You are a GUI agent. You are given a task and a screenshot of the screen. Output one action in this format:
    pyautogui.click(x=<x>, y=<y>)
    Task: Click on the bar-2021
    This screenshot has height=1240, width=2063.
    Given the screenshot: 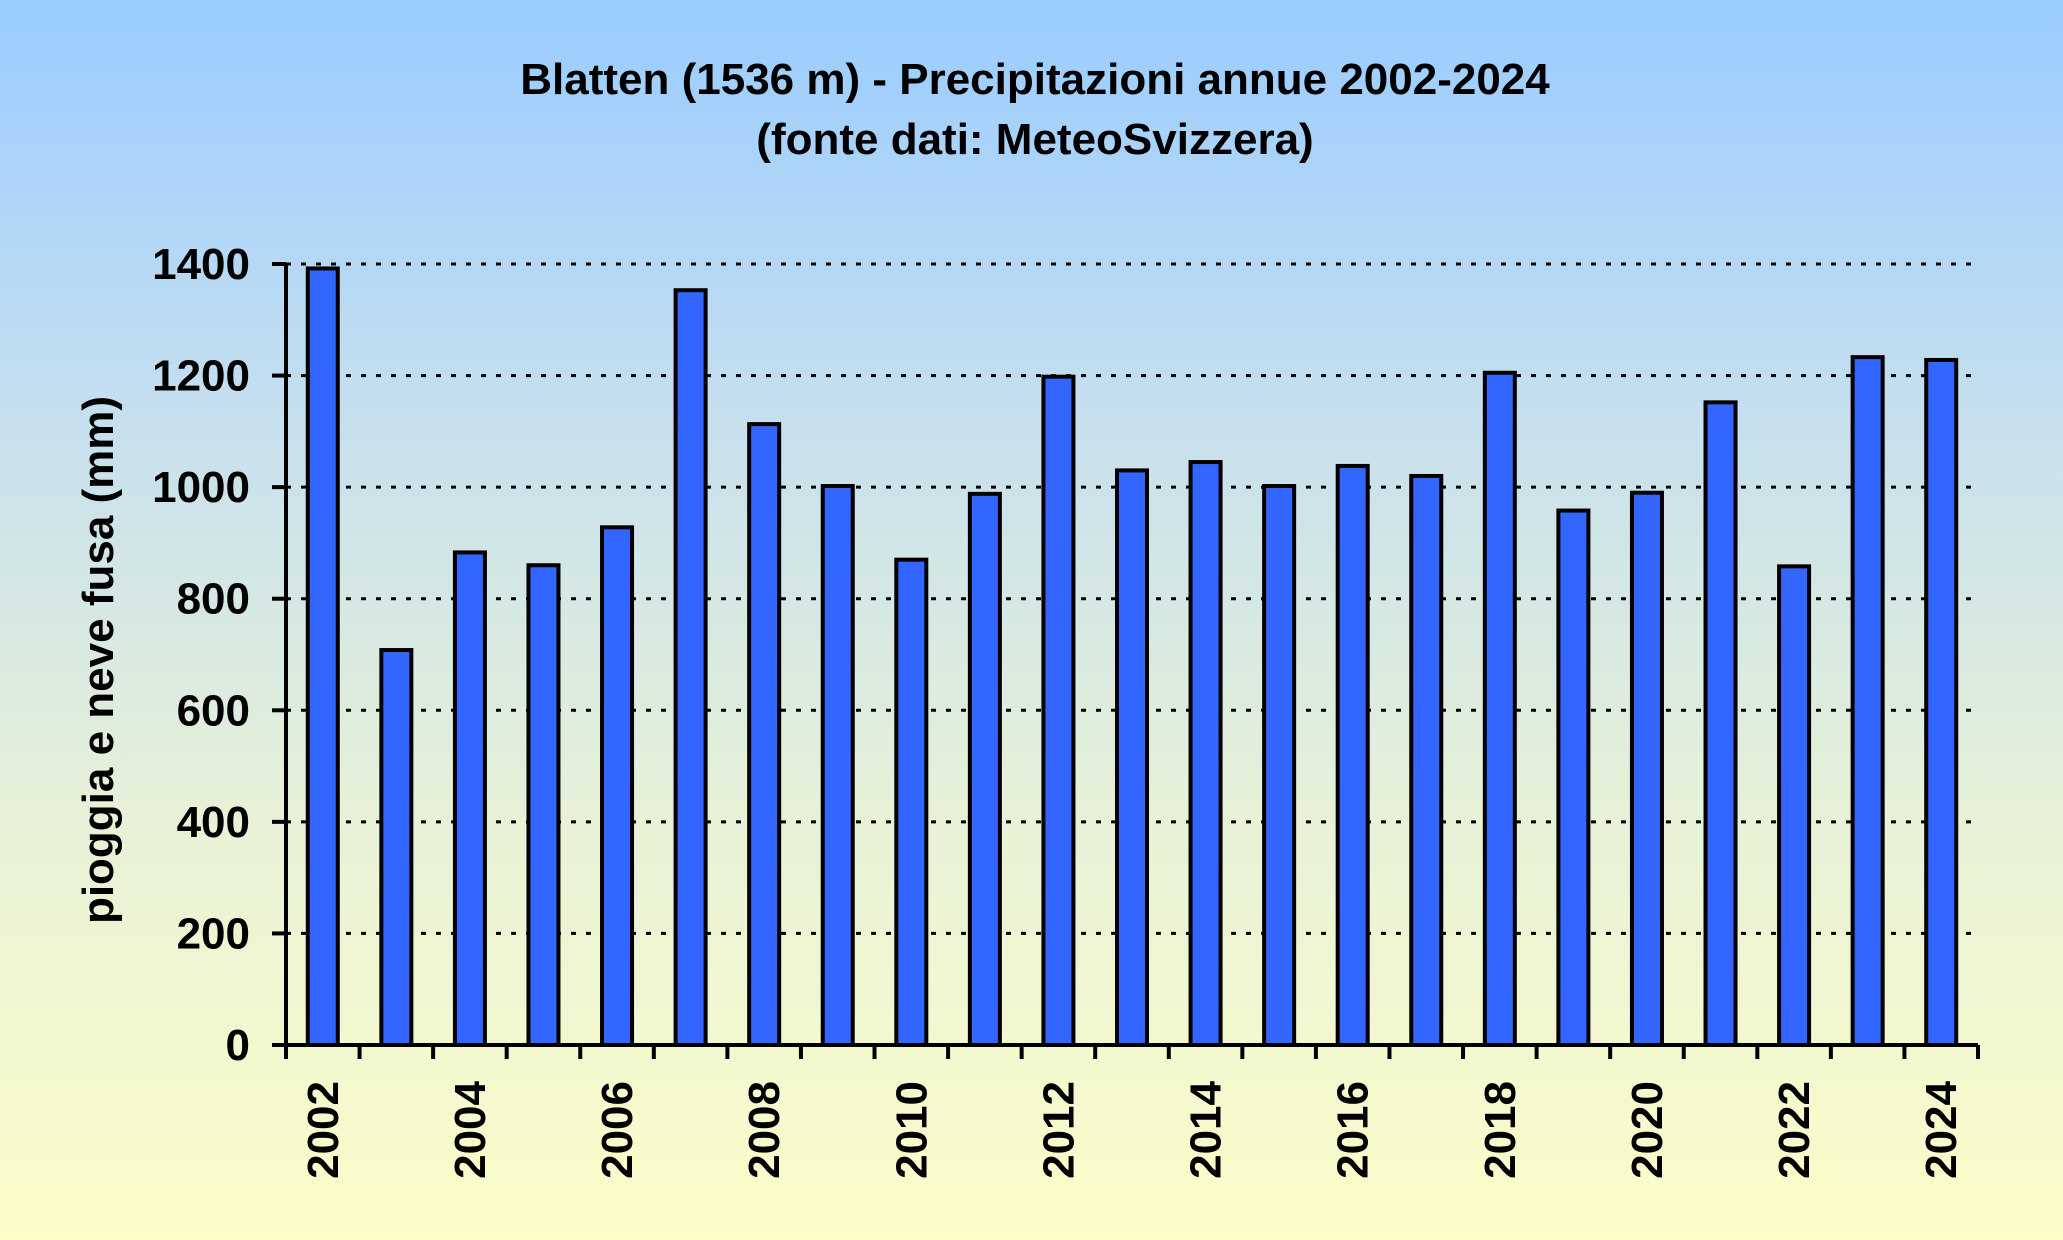 What is the action you would take?
    pyautogui.click(x=1720, y=723)
    